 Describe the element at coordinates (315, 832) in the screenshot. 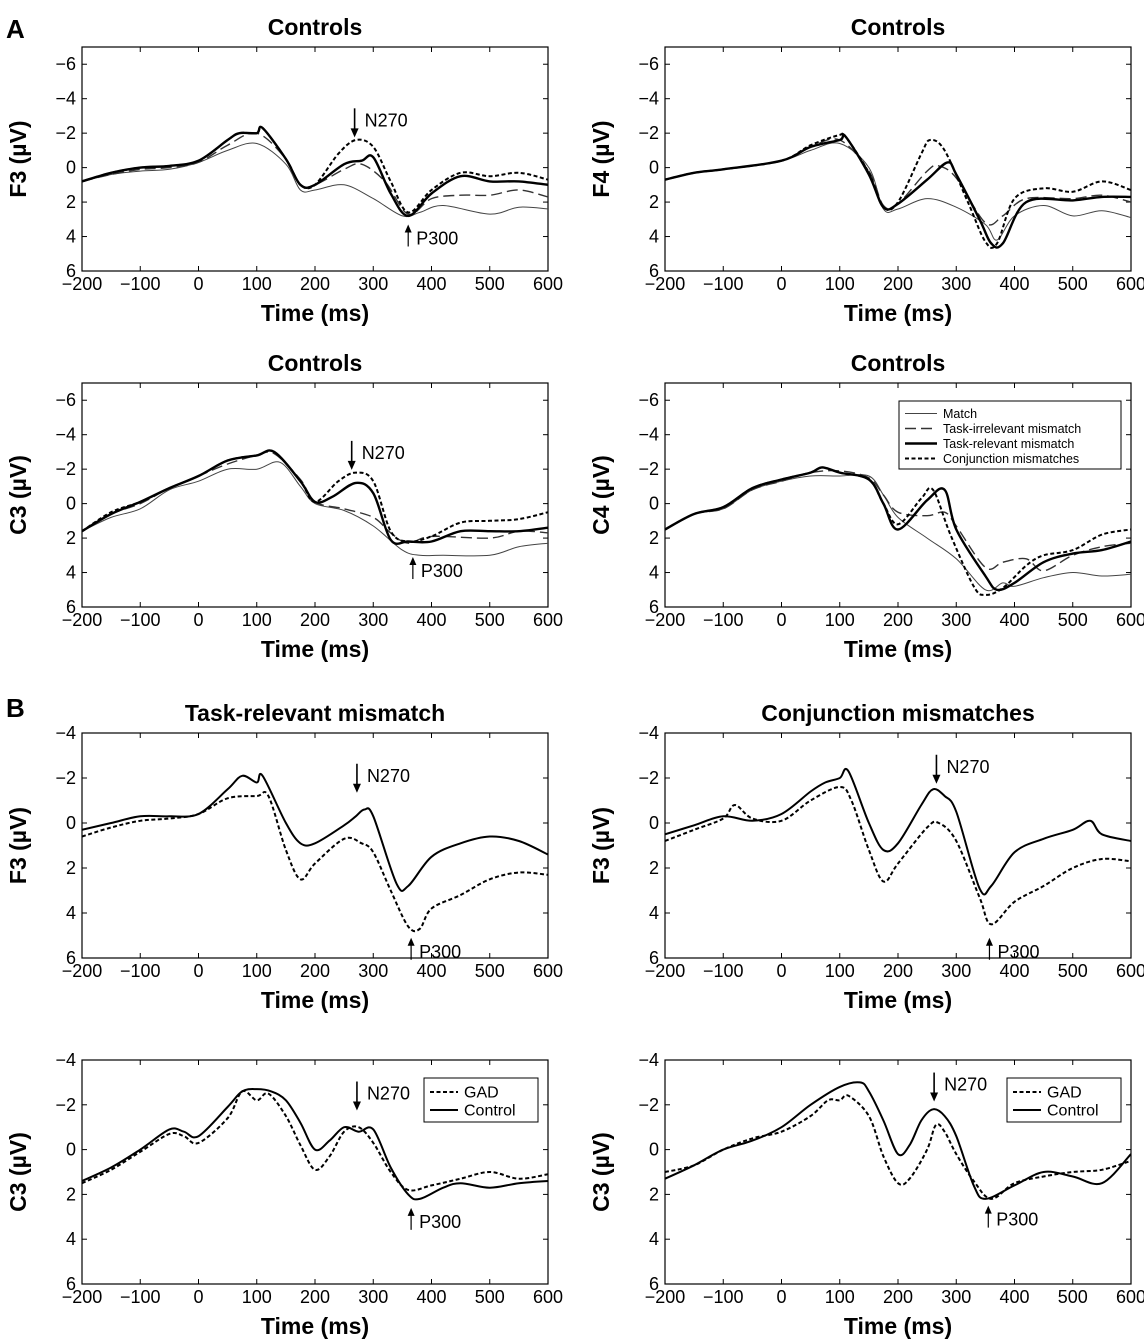

I see `series-line-control` at that location.